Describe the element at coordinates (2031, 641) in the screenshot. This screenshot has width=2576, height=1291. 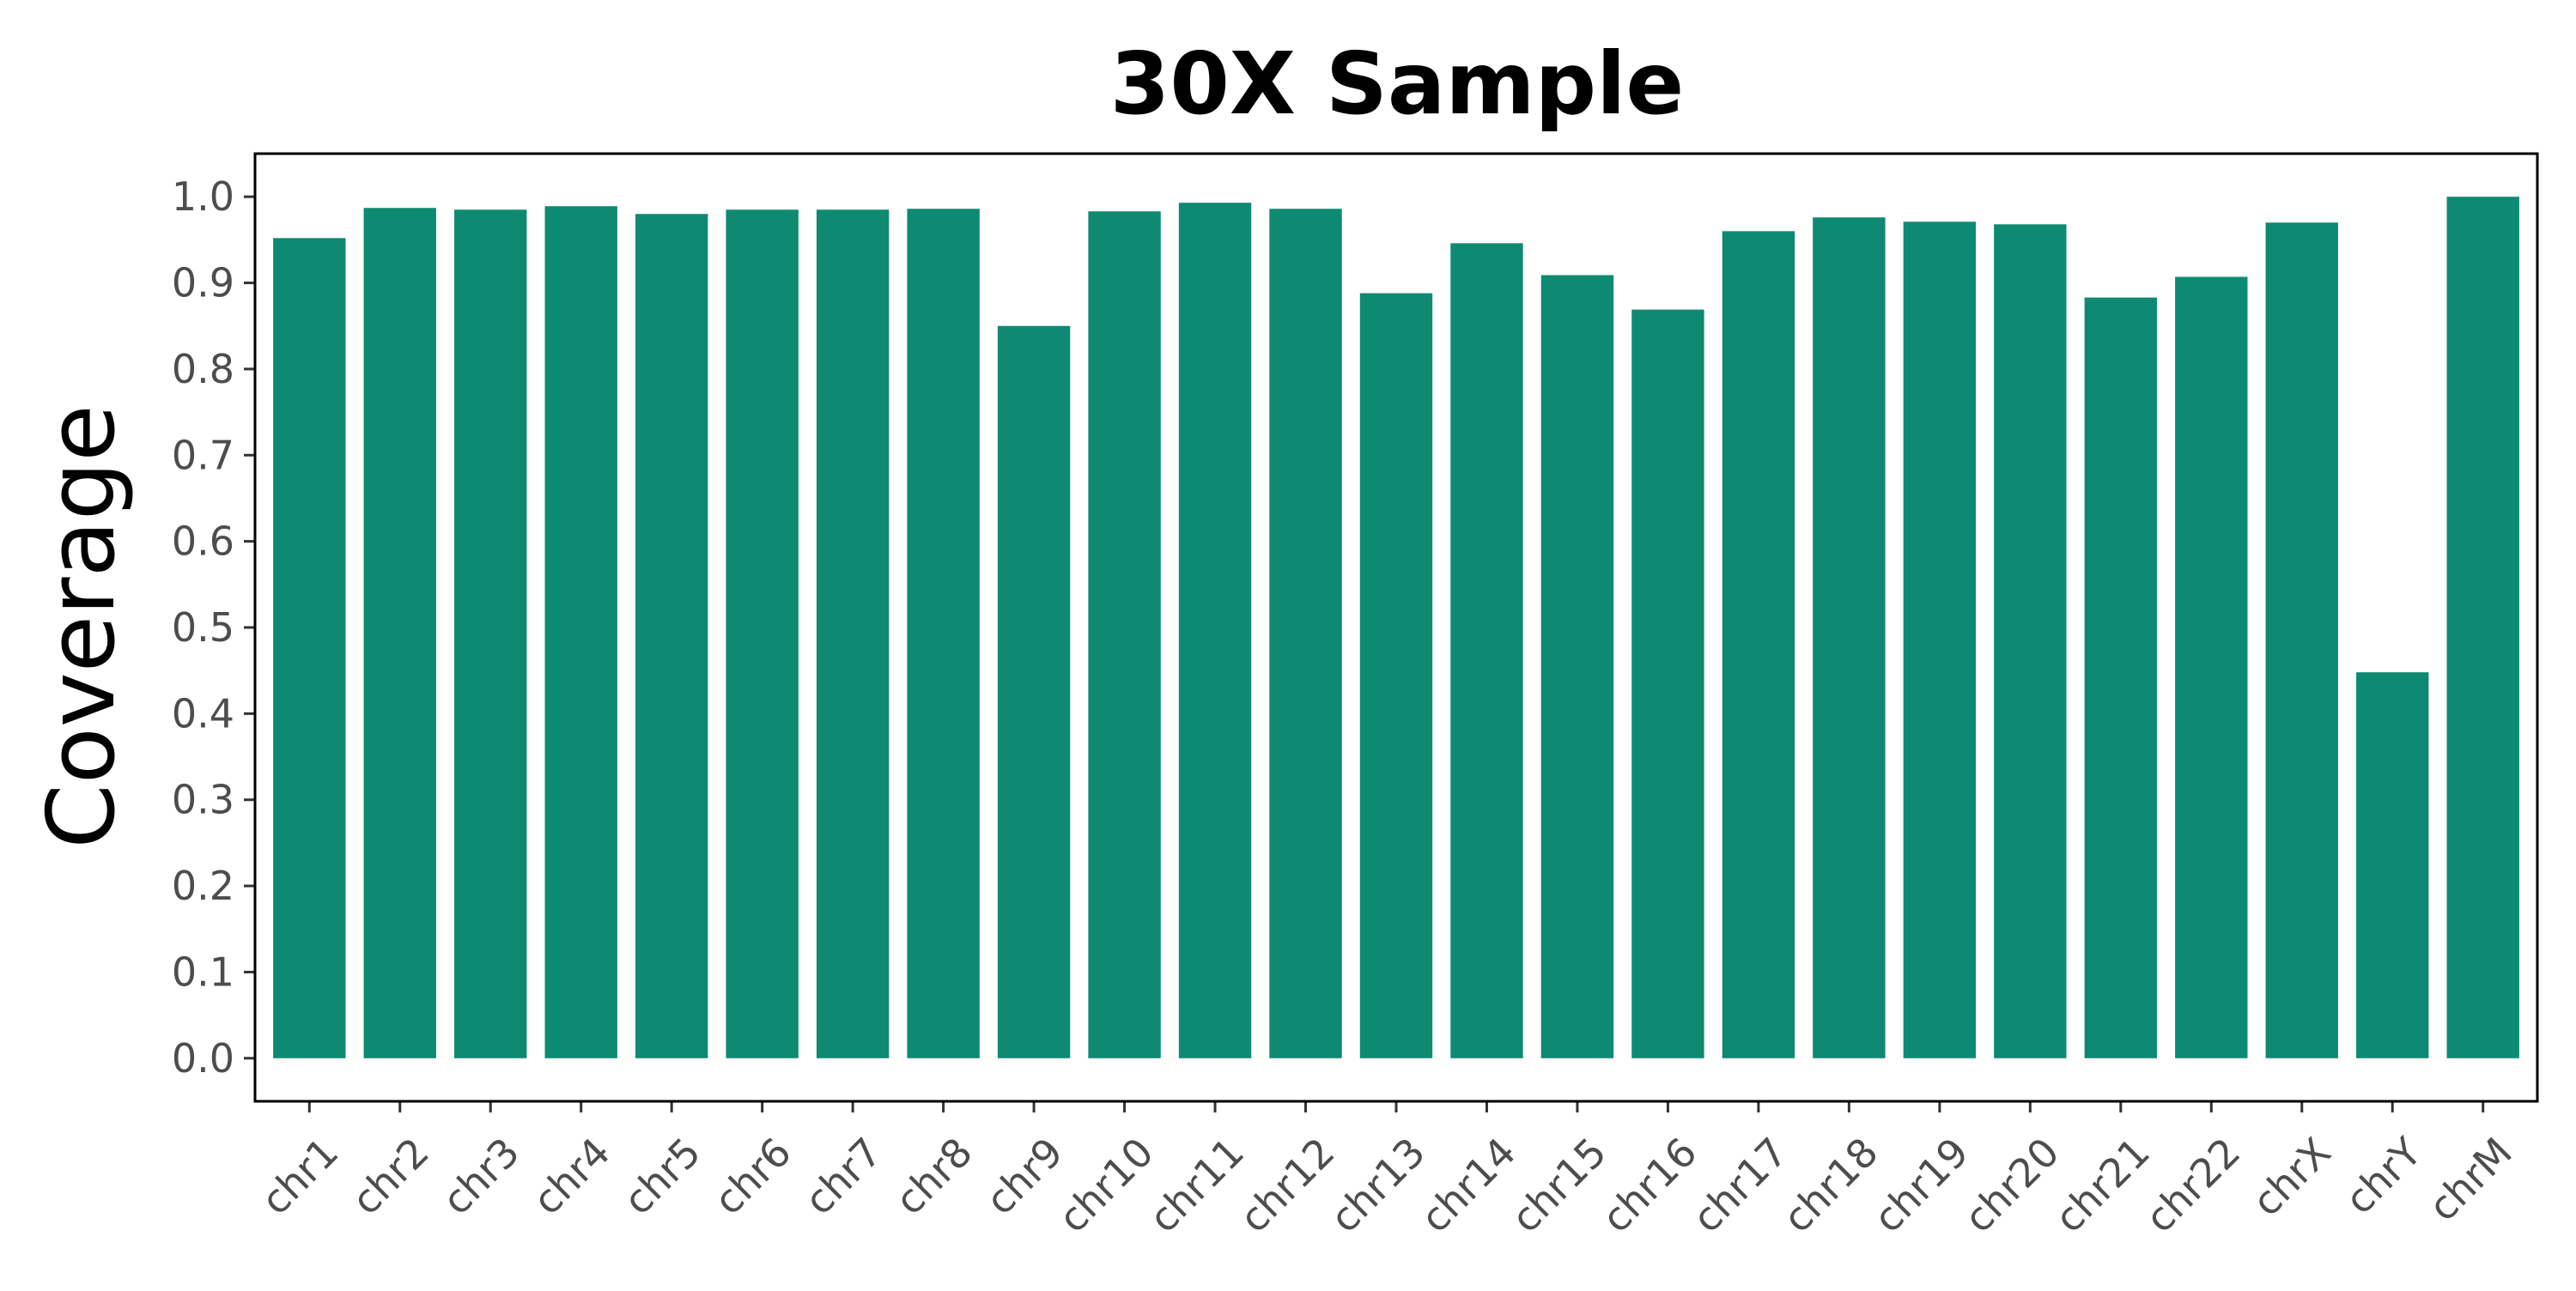
I see `bar-chr20` at that location.